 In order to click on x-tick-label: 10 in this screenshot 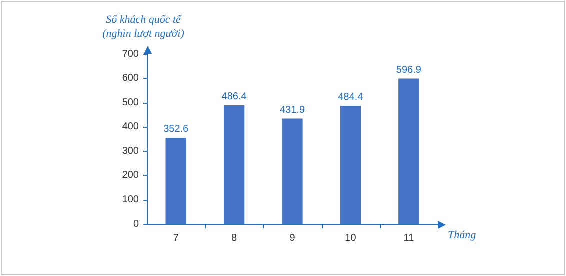, I will do `click(351, 238)`.